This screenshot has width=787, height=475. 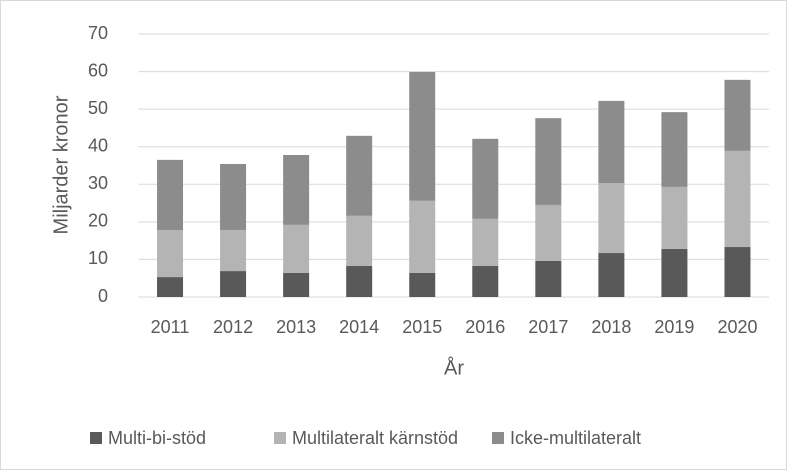 What do you see at coordinates (98, 70) in the screenshot?
I see `y-tick-label: 60` at bounding box center [98, 70].